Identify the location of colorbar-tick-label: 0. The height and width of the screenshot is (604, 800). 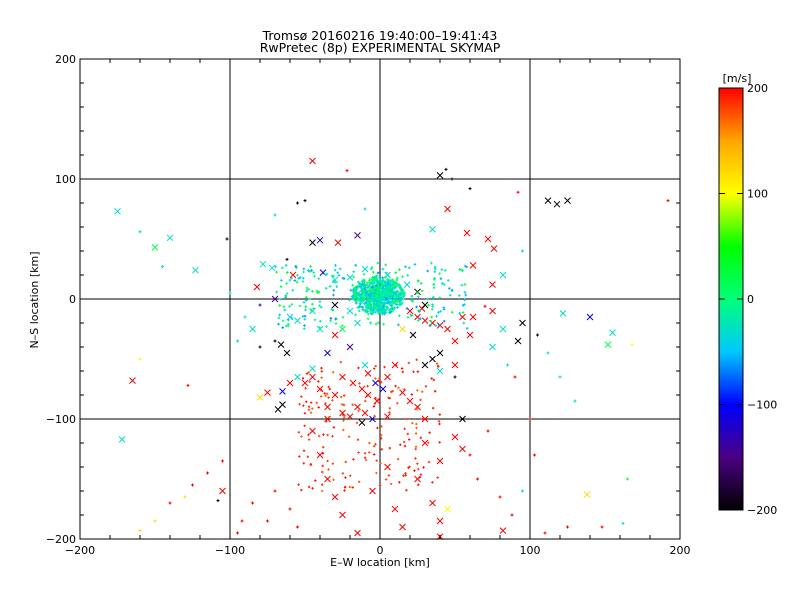
(750, 299).